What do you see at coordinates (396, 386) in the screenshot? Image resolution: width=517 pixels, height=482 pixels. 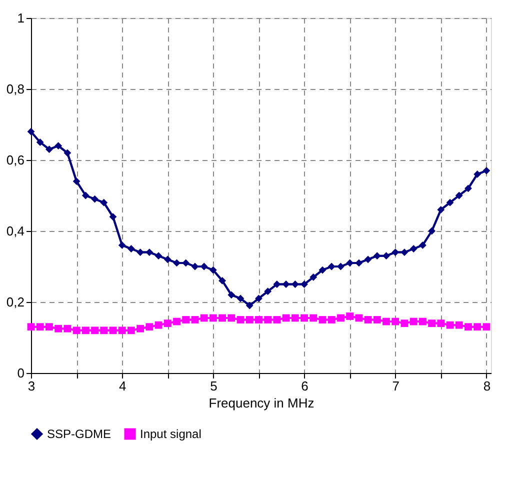 I see `x-tick-label: 7` at bounding box center [396, 386].